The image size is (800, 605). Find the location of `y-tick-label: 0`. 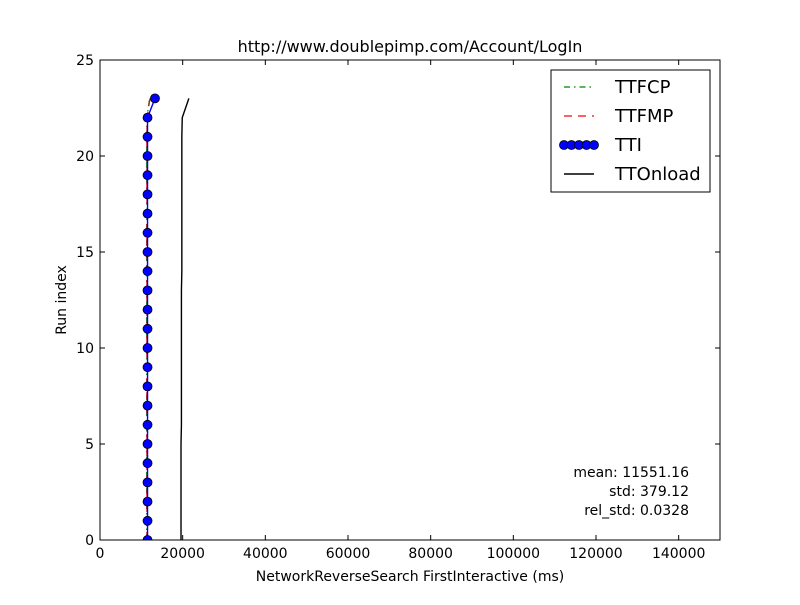

y-tick-label: 0 is located at coordinates (89, 541).